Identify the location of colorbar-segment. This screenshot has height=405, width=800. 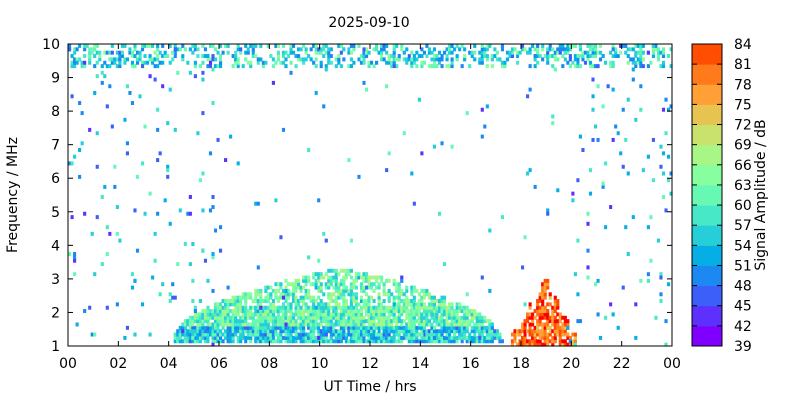
(707, 135).